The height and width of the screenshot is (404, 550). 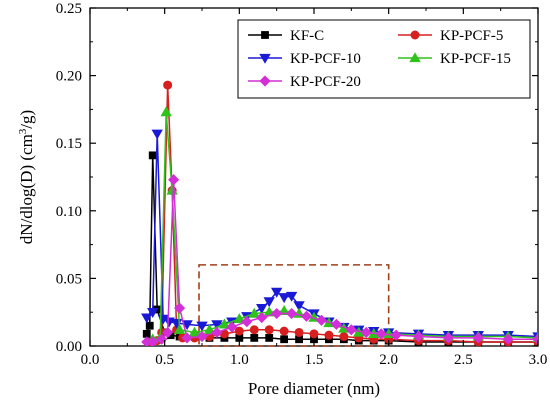 I want to click on y-tick-label: 0.05, so click(x=69, y=279).